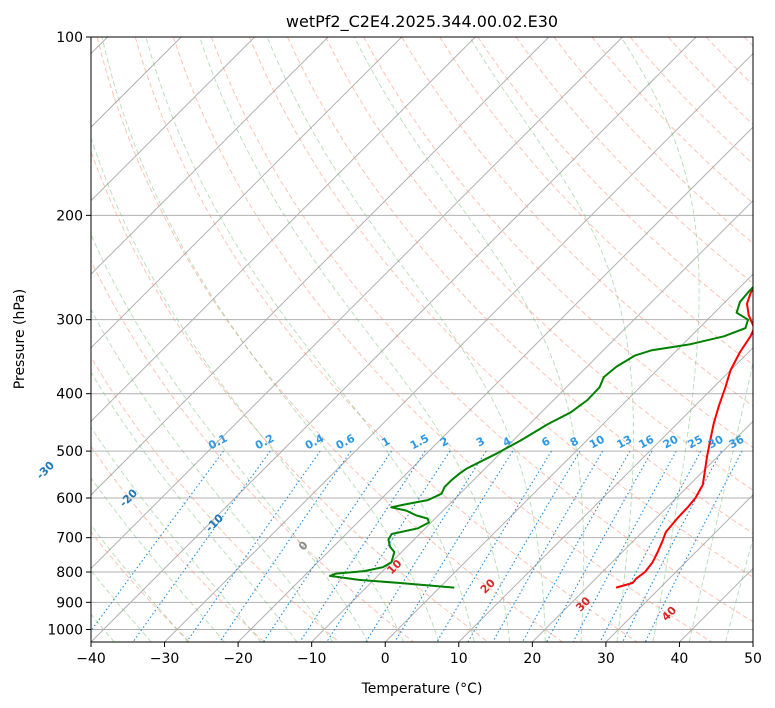  Describe the element at coordinates (532, 659) in the screenshot. I see `x-tick-label: 20` at that location.